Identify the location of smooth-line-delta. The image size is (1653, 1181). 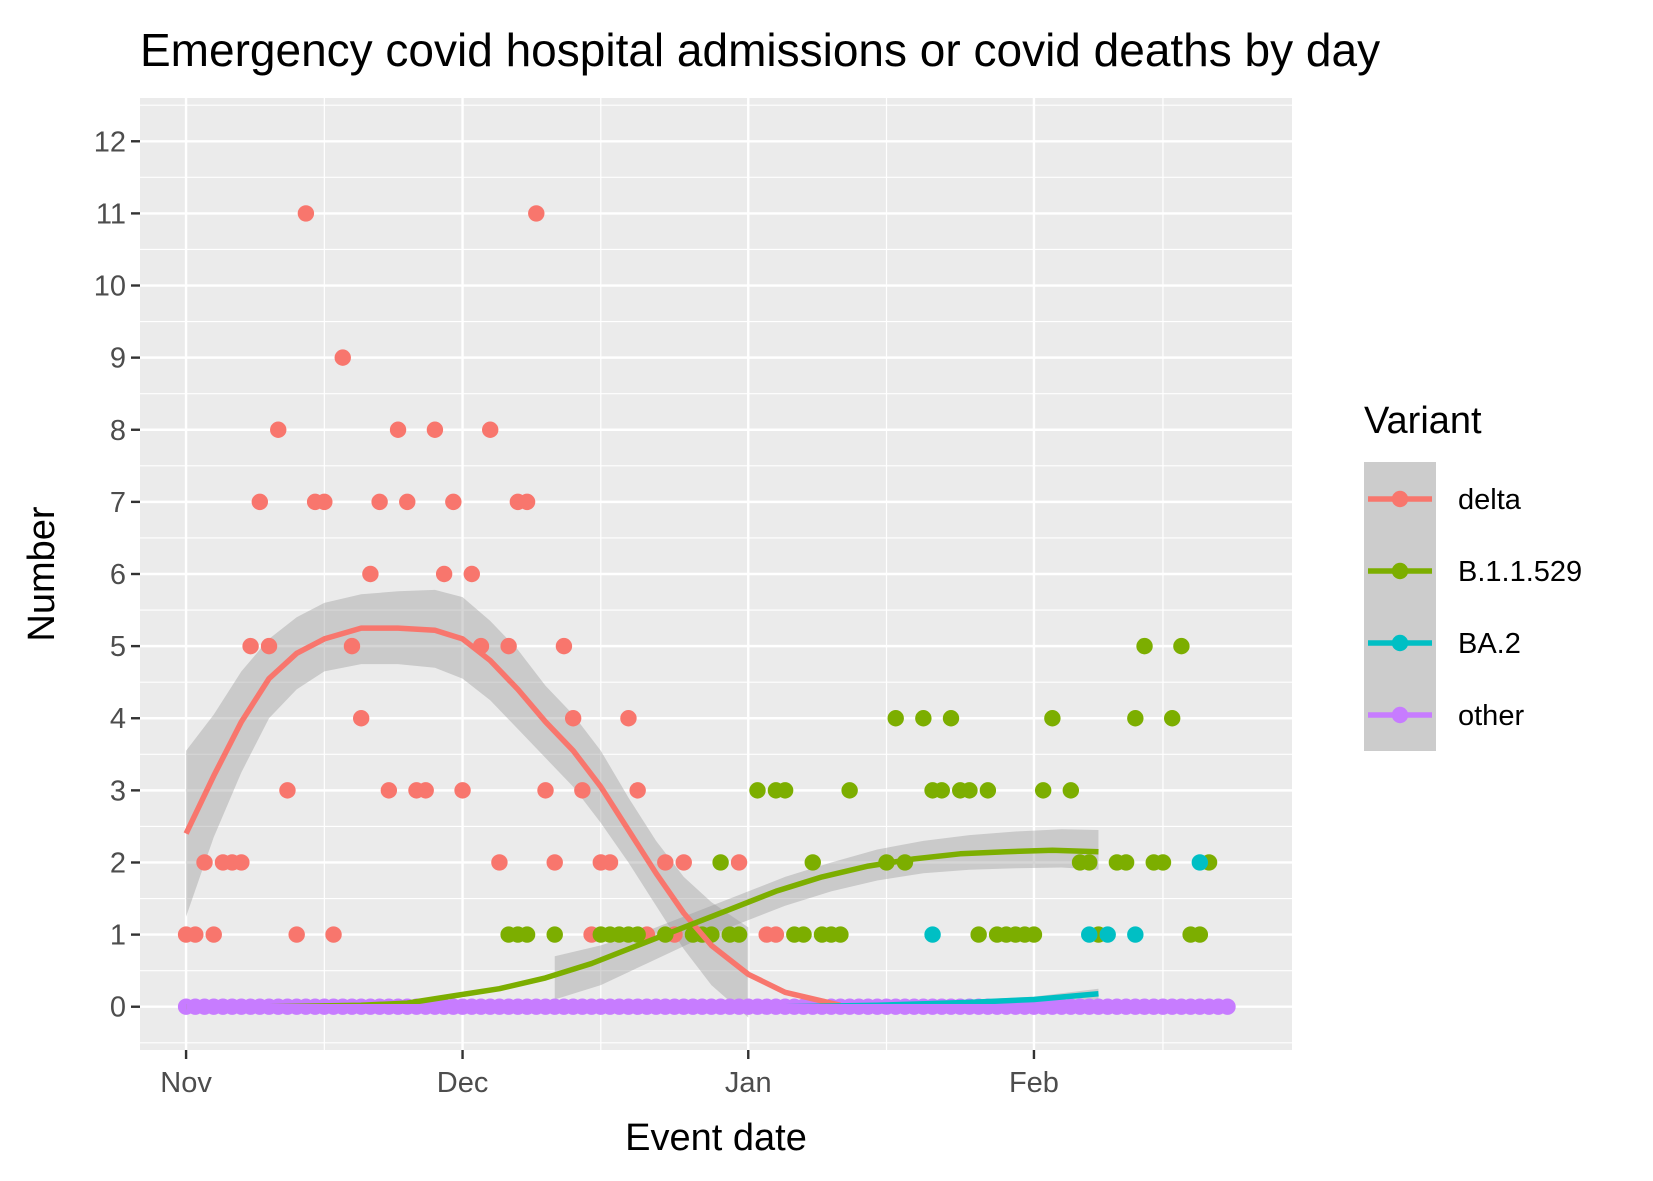
(512, 816).